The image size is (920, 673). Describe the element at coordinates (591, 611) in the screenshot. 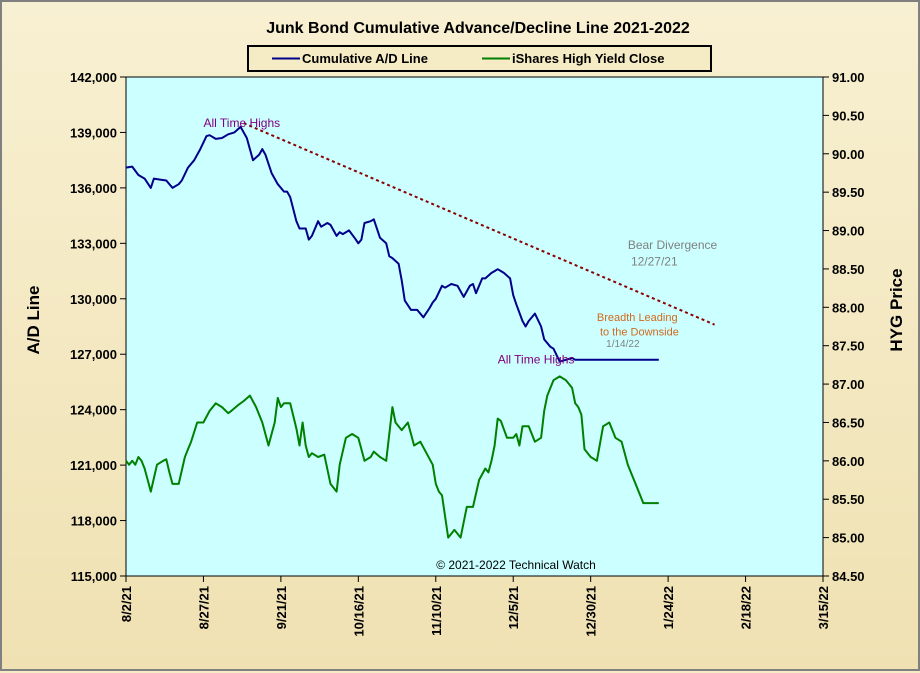

I see `x-tick-label: 12/30/21` at that location.